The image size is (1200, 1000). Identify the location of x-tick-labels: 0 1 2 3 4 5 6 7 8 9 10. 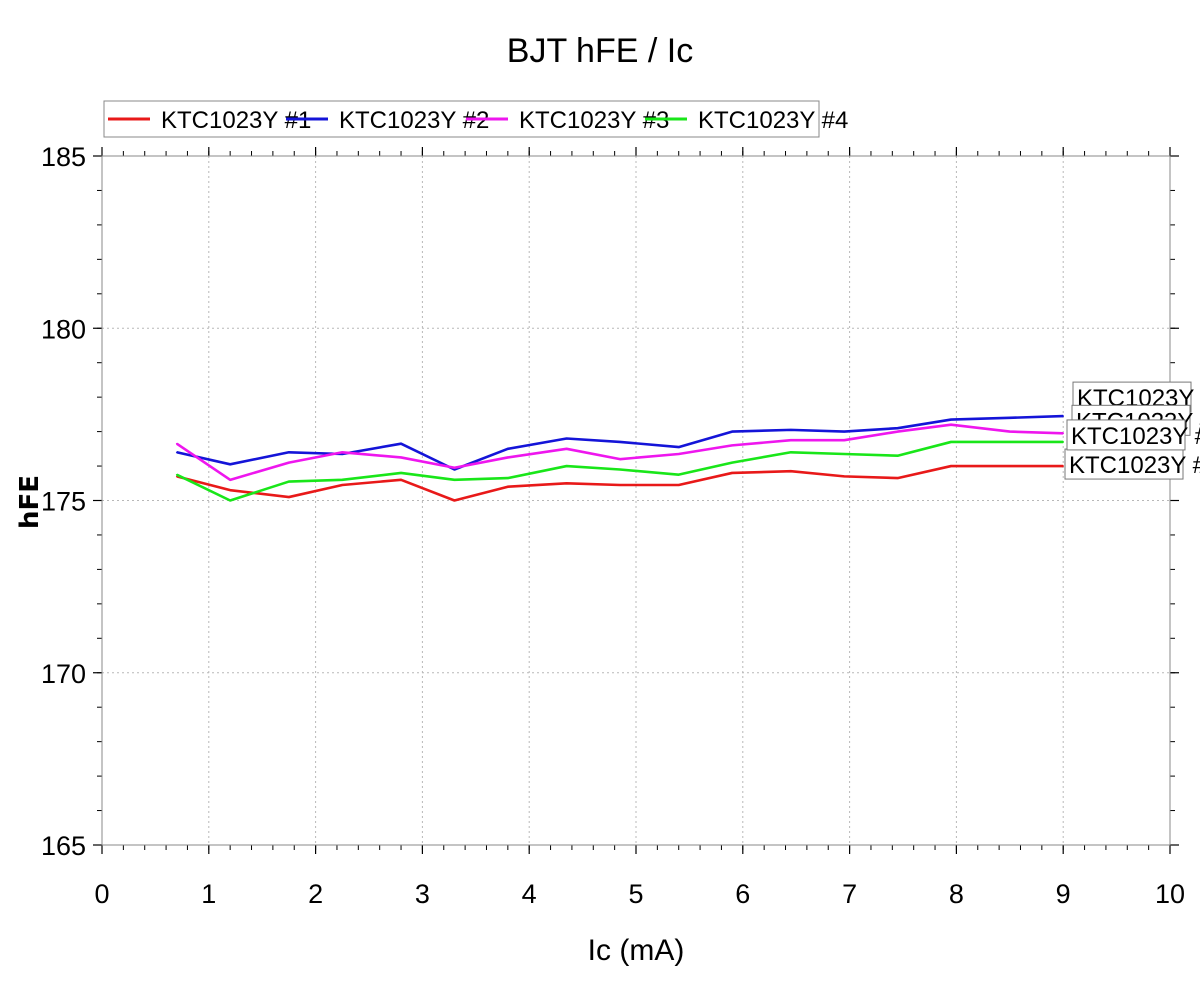
(639, 894).